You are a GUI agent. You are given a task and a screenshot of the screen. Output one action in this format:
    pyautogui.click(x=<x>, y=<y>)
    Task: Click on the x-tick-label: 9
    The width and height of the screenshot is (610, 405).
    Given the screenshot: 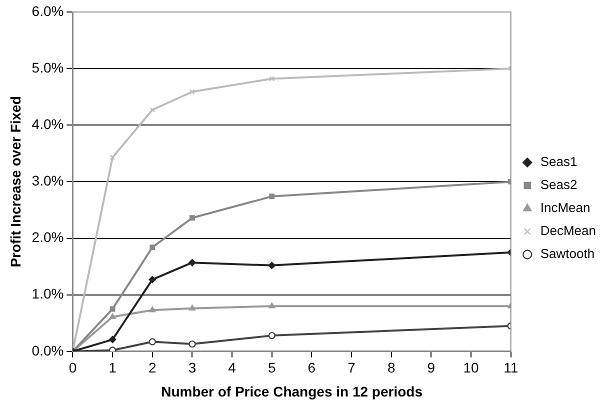 What is the action you would take?
    pyautogui.click(x=431, y=368)
    